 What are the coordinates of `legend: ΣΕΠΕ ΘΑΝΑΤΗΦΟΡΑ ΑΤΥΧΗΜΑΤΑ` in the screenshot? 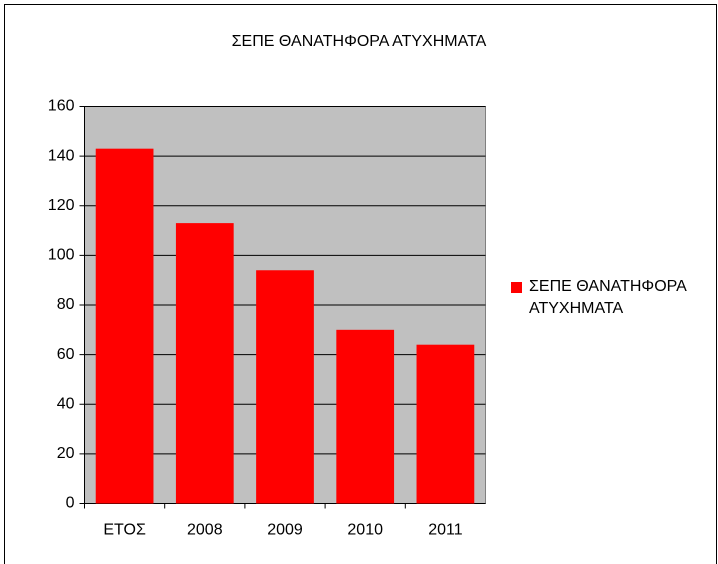 It's located at (611, 298).